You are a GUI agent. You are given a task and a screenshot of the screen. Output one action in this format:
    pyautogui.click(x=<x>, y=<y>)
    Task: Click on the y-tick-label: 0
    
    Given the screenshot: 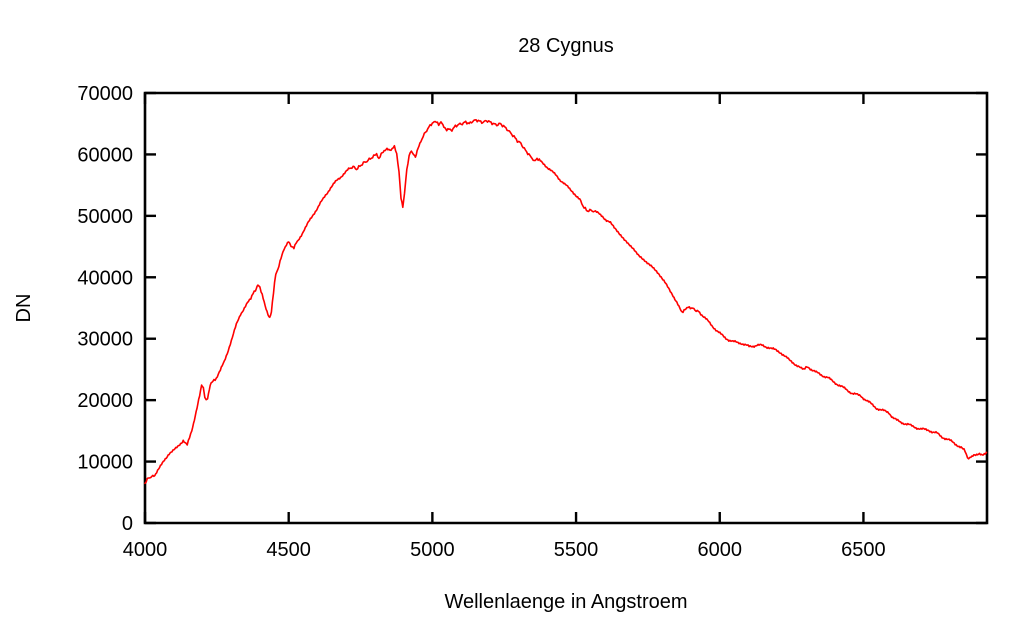 What is the action you would take?
    pyautogui.click(x=127, y=524)
    